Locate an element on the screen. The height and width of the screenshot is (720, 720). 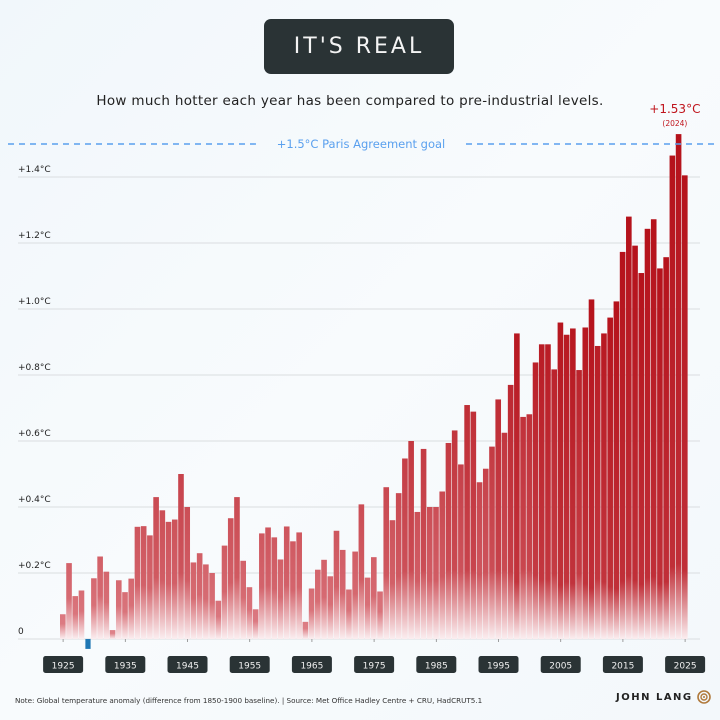
y-tick-label: +1.2°C is located at coordinates (34, 236).